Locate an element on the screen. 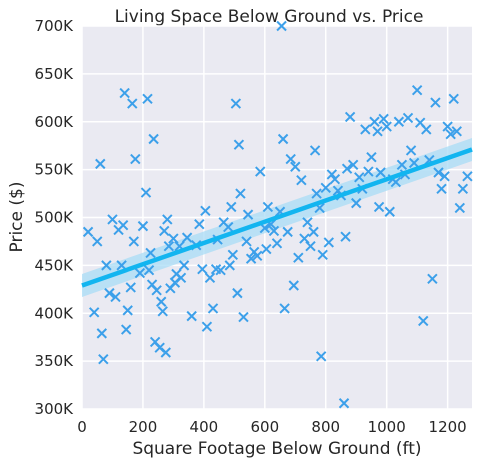 This screenshot has width=478, height=464. y-axis-ticks: 300K 350K 400K 450K 500K 550K 600K 650K 700K is located at coordinates (55, 217).